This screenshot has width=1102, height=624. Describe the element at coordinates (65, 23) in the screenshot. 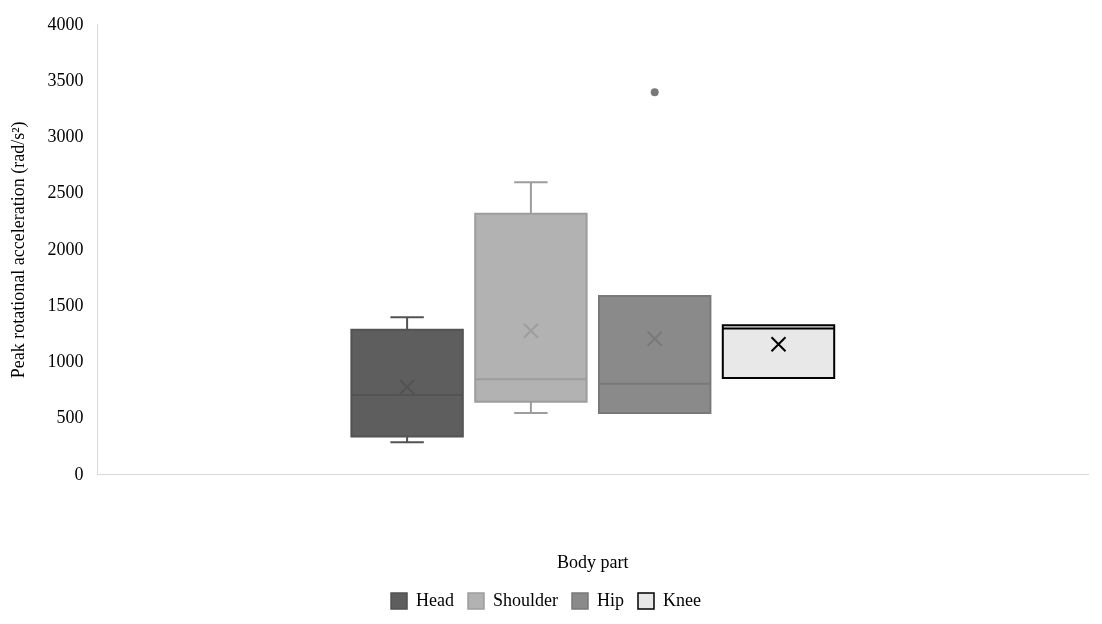

I see `y-tick-label: 4000` at that location.